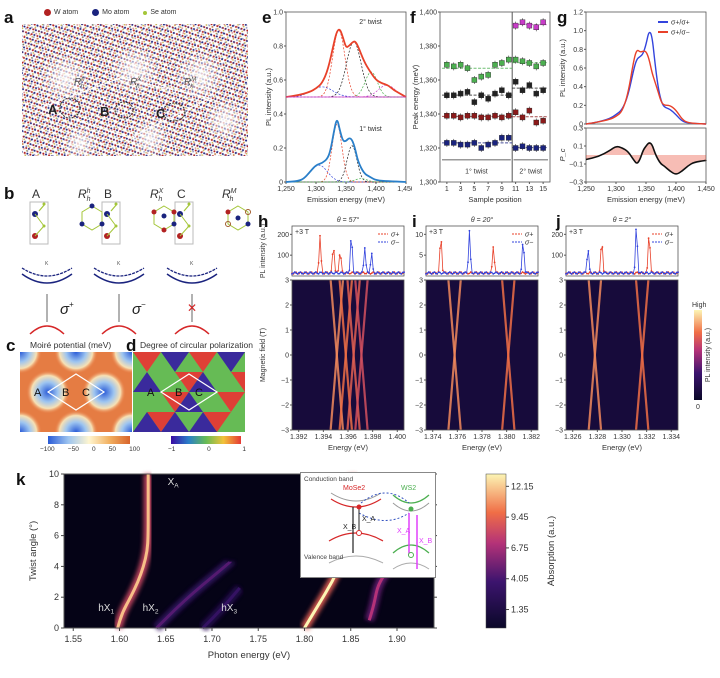 This screenshot has height=678, width=720. I want to click on stacking-rhm-label: RM h, so click(190, 83).